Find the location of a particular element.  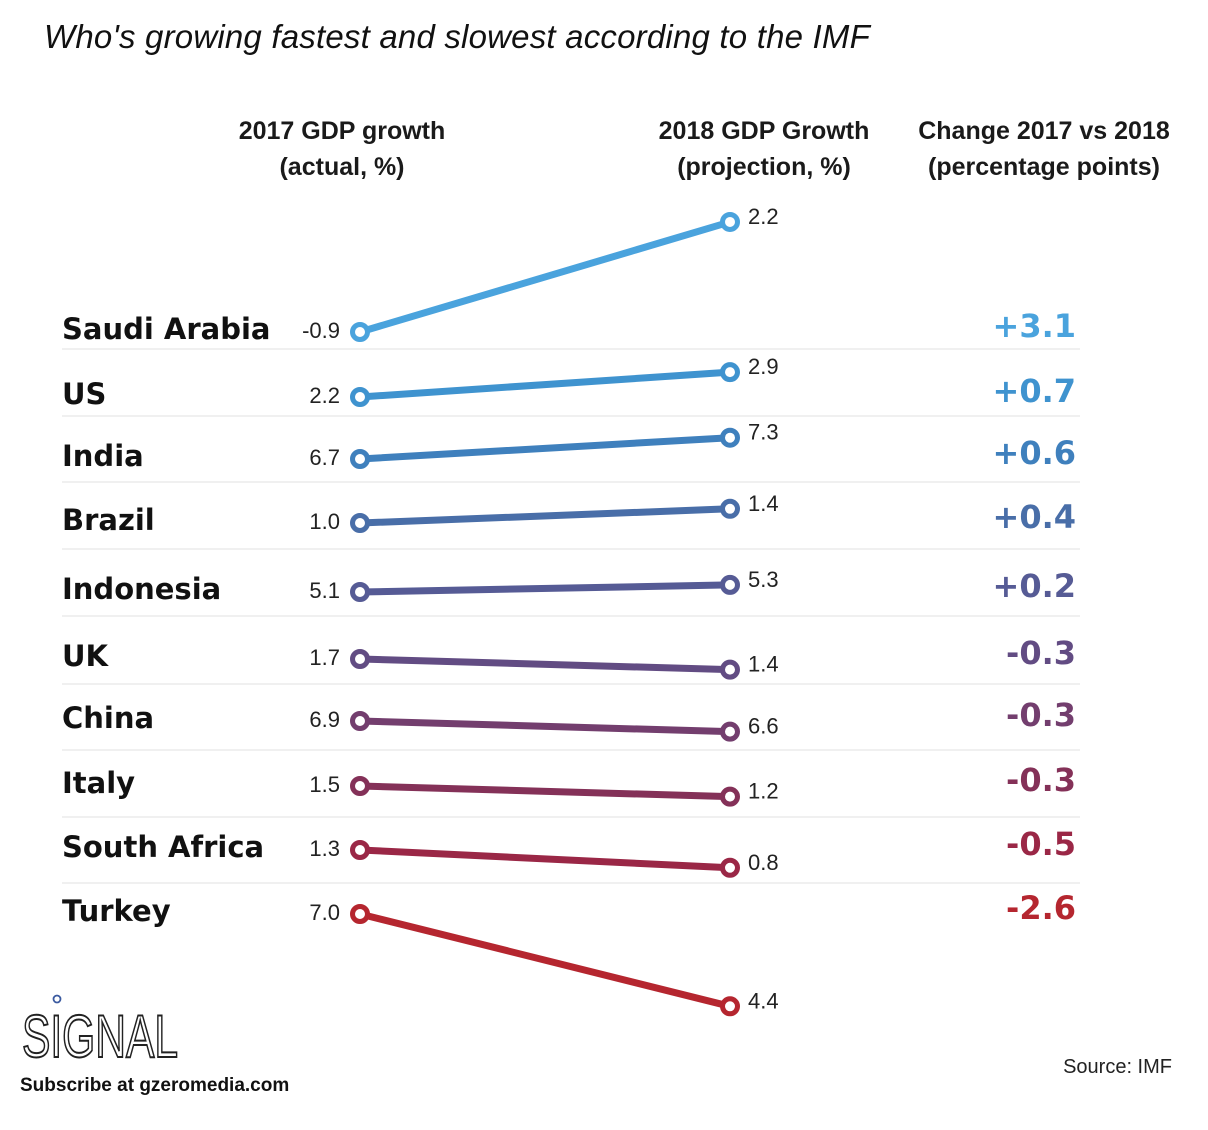

value-2017: 1.7 is located at coordinates (324, 657).